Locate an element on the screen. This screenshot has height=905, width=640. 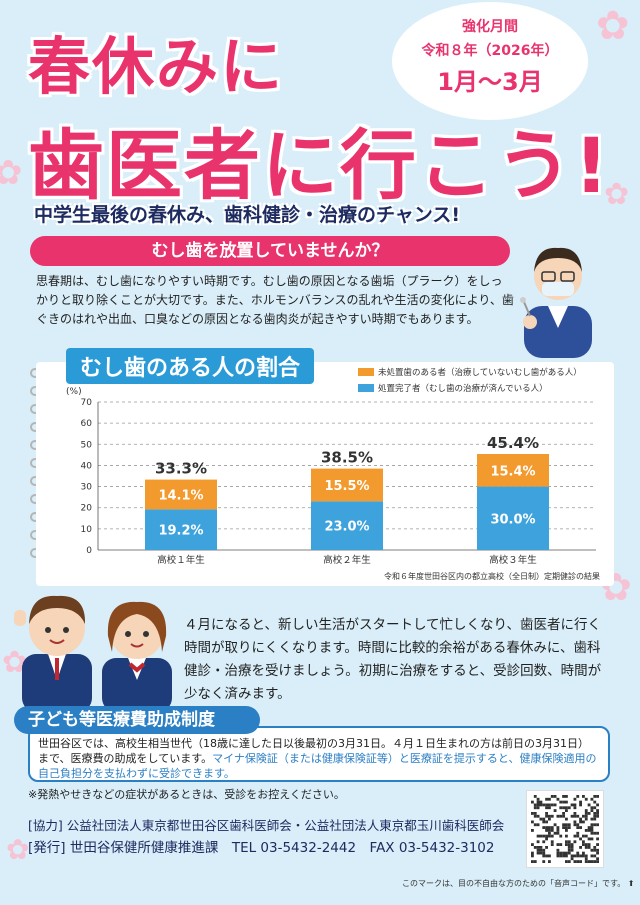
subsidy-heading: 子ども等医療費助成制度 is located at coordinates (137, 720).